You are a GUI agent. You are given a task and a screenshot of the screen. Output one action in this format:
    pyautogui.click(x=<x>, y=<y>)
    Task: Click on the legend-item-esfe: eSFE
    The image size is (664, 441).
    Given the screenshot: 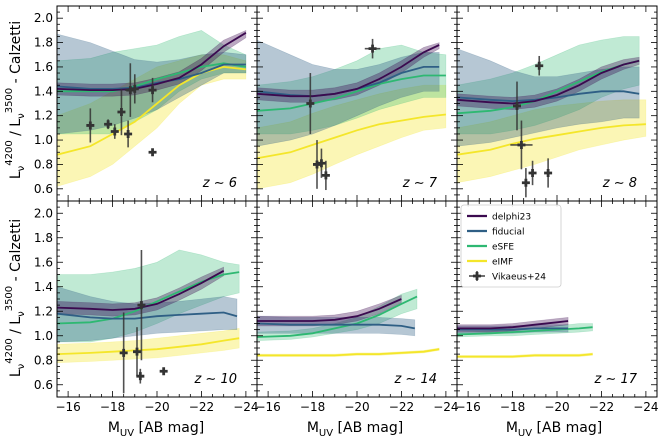 What is the action you would take?
    pyautogui.click(x=490, y=248)
    